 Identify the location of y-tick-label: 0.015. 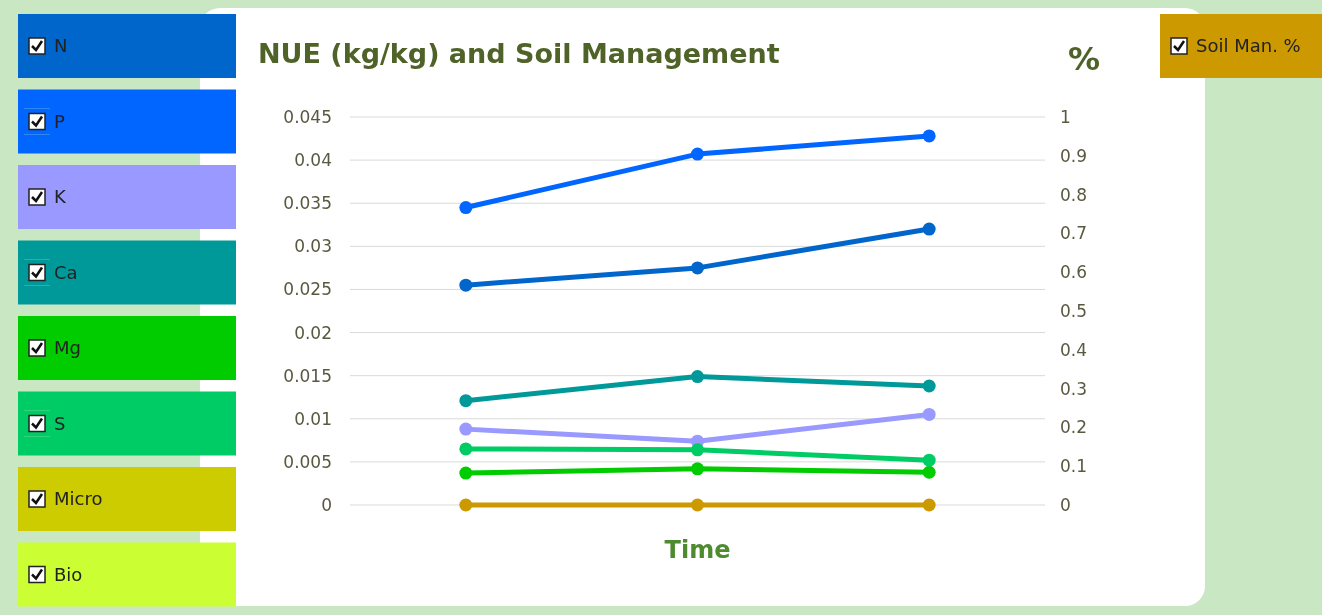
(307, 375).